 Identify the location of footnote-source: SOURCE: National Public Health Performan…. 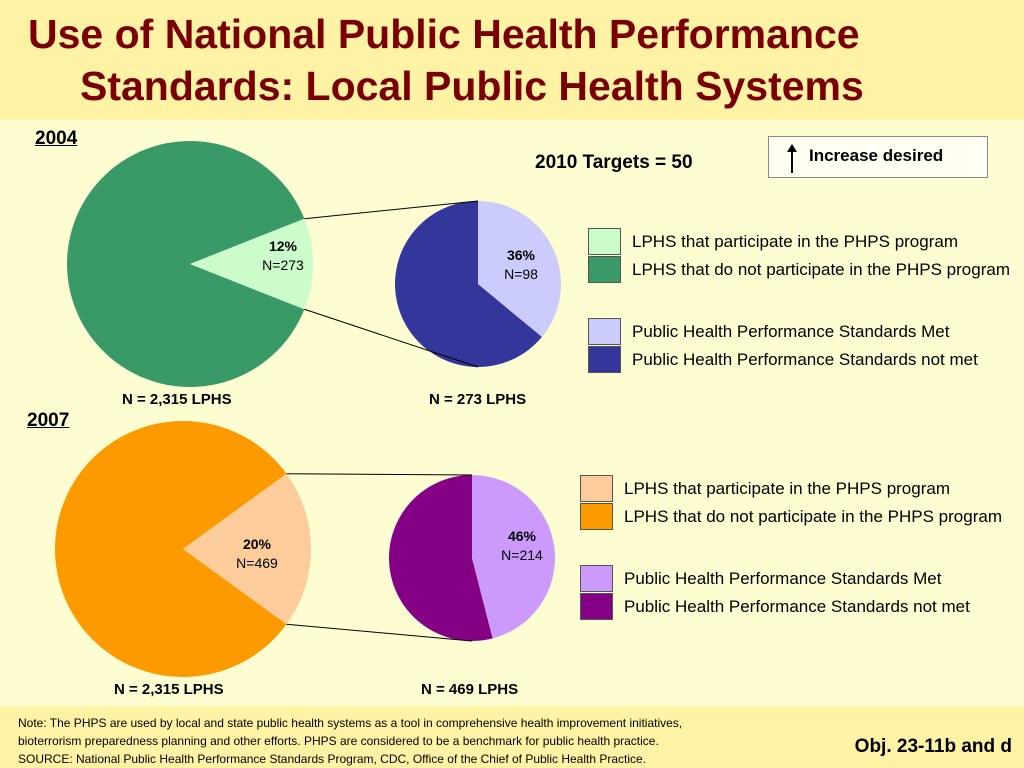
(332, 759).